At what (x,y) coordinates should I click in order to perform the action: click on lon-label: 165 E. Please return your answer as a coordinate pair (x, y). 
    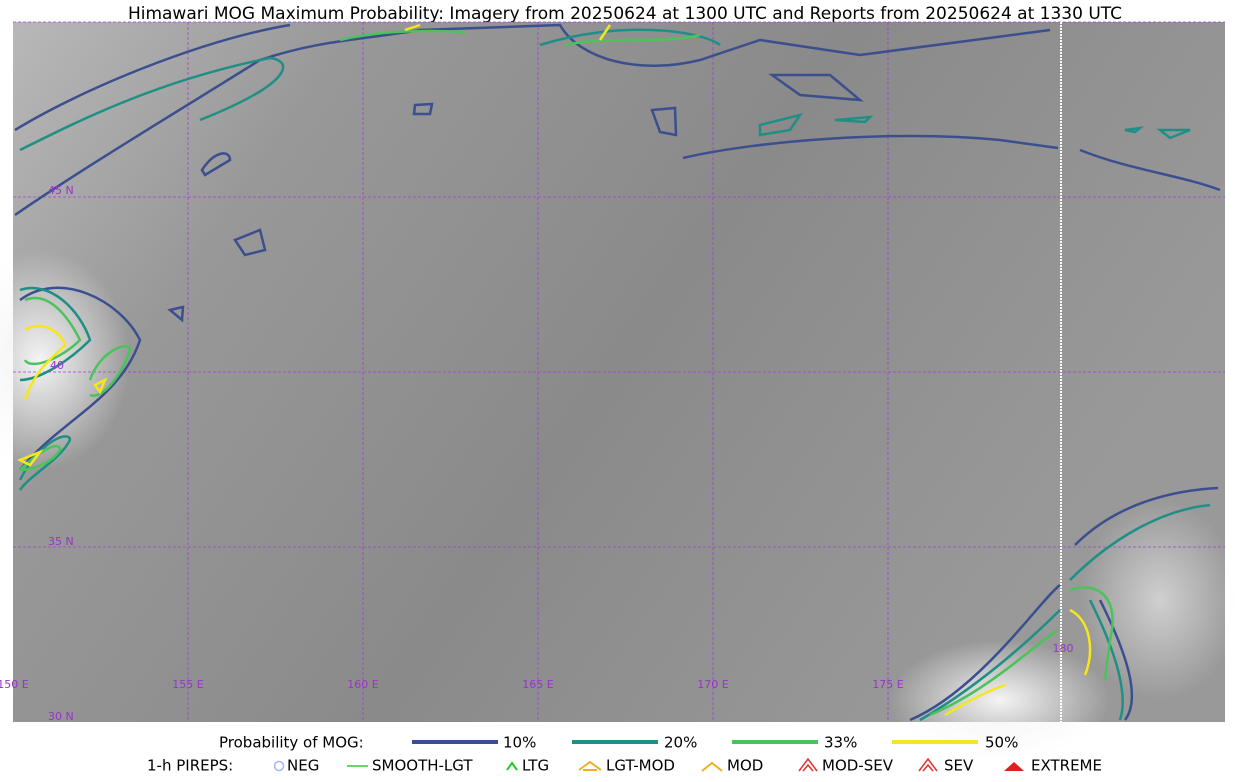
    Looking at the image, I should click on (537, 684).